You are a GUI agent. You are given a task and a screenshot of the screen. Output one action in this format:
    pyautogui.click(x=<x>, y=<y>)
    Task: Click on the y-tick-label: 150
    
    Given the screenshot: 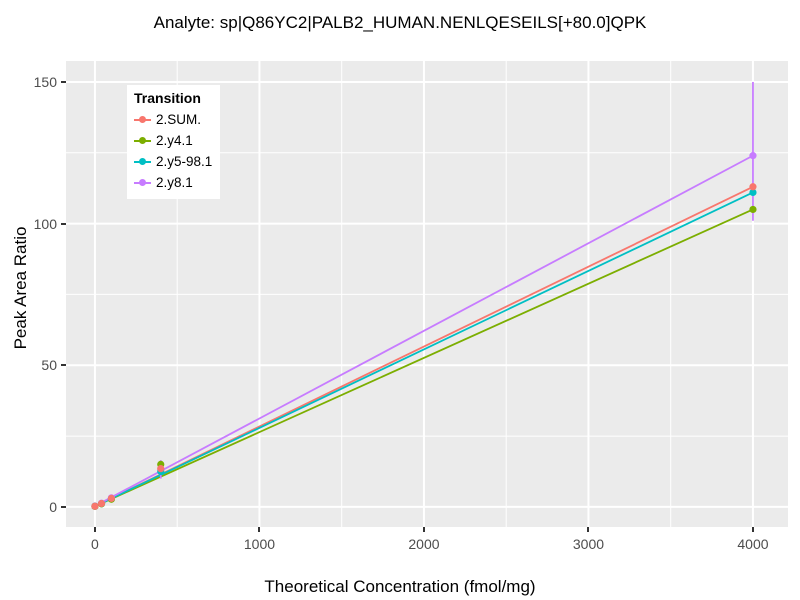 What is the action you would take?
    pyautogui.click(x=45, y=81)
    